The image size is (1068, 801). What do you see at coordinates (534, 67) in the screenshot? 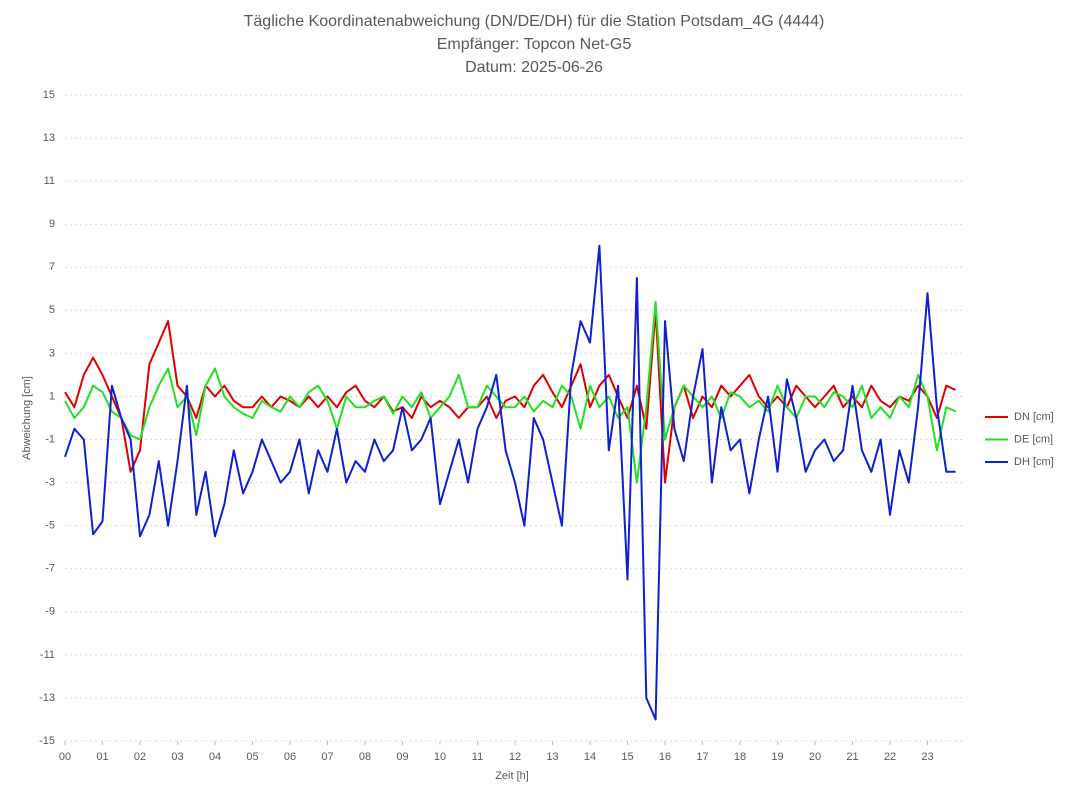
I see `chart-date: Datum: 2025-06-26` at bounding box center [534, 67].